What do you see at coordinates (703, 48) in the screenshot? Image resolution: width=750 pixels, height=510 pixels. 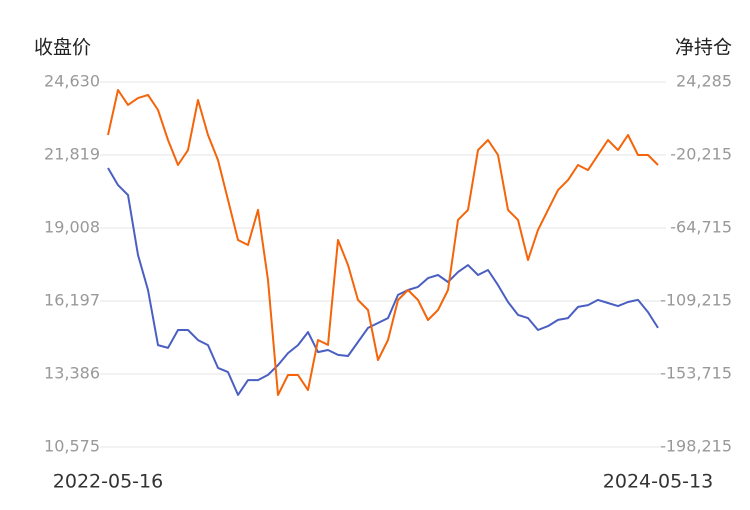 I see `y2-axis-title: 净持仓` at bounding box center [703, 48].